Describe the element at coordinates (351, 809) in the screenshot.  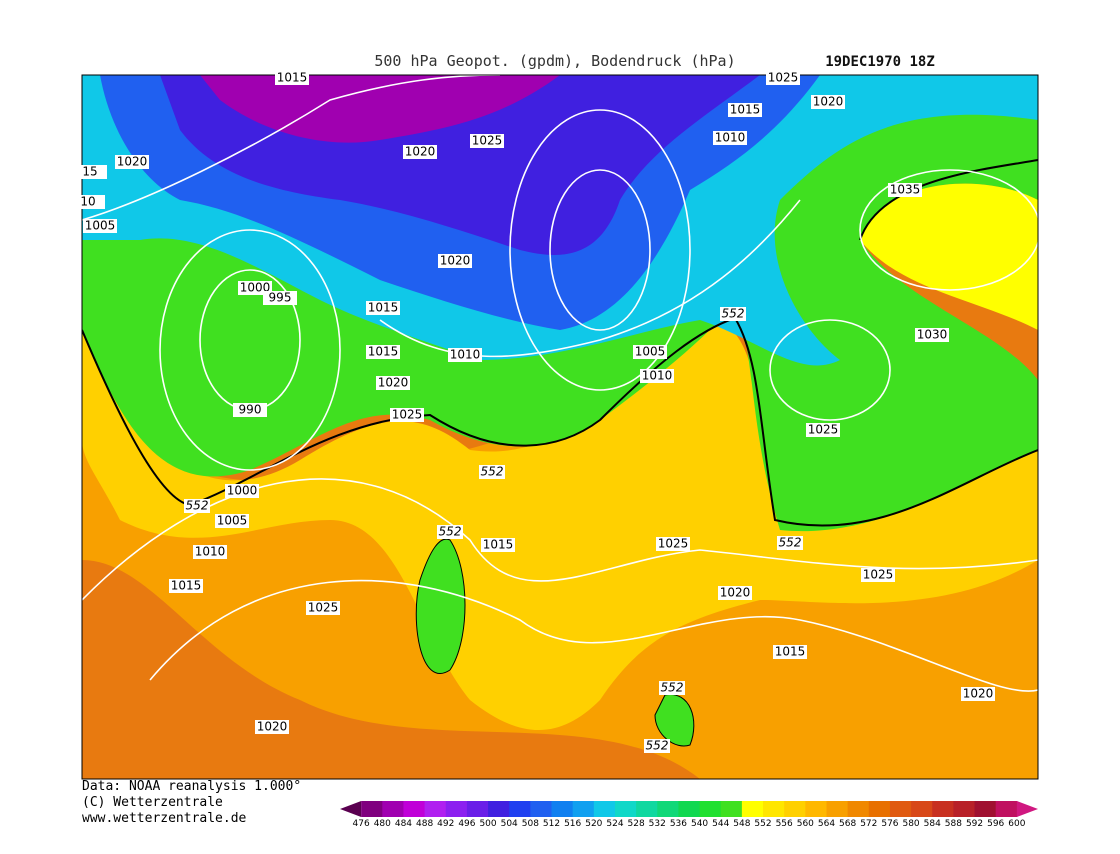
I see `colorbar-end` at that location.